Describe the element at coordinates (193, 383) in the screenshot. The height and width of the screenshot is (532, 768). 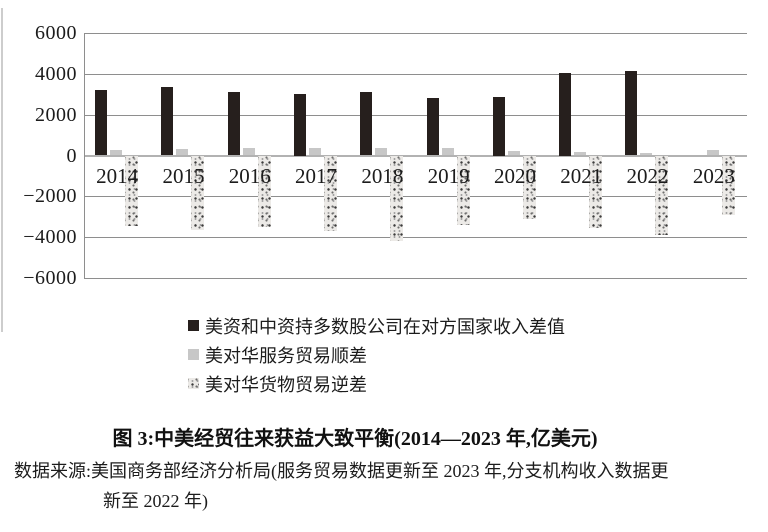
I see `legend-swatch-speckle-icon` at that location.